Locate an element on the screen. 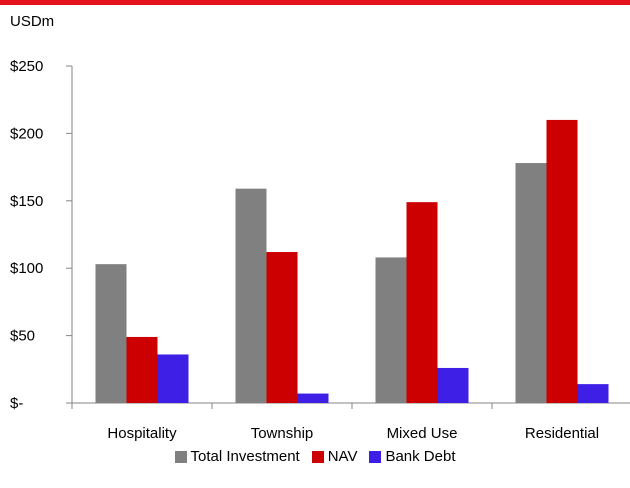 This screenshot has width=630, height=488. legend-item: NAV is located at coordinates (334, 456).